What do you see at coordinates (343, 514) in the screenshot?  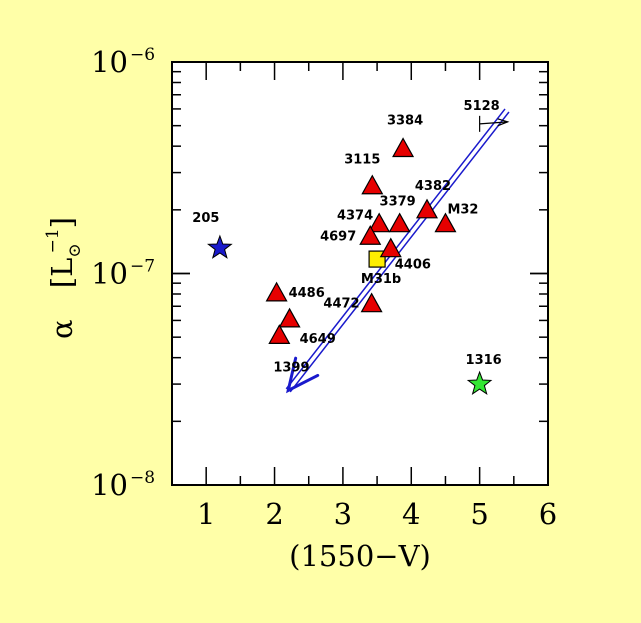 I see `x-tick-label: 3` at bounding box center [343, 514].